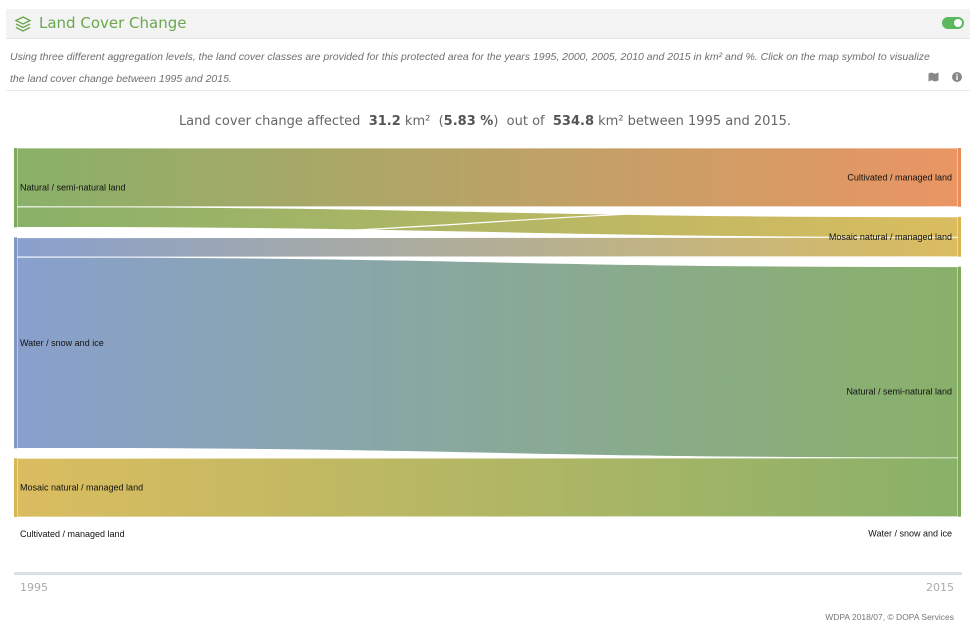  What do you see at coordinates (488, 90) in the screenshot?
I see `divider` at bounding box center [488, 90].